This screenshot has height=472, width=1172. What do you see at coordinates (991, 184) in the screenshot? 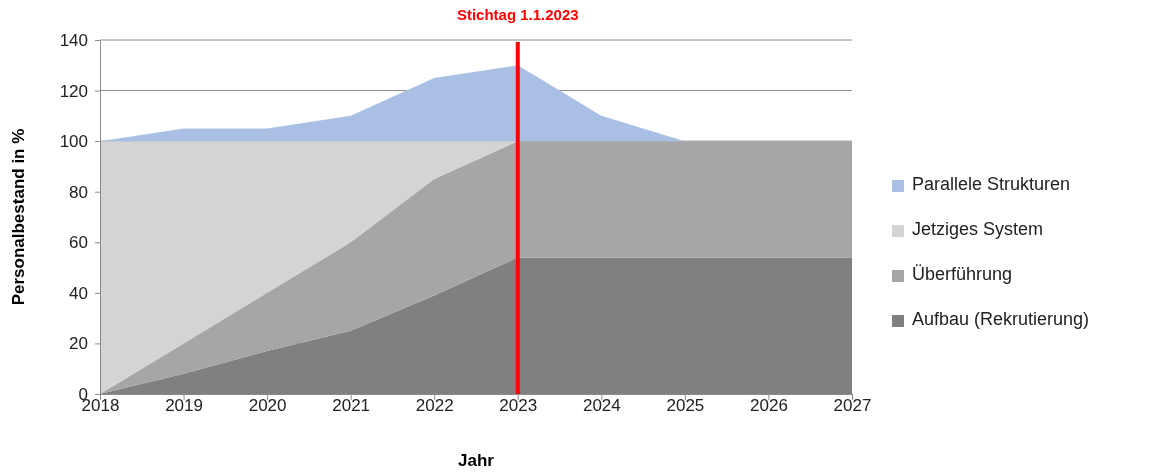
I see `legend-label: Parallele Strukturen` at bounding box center [991, 184].